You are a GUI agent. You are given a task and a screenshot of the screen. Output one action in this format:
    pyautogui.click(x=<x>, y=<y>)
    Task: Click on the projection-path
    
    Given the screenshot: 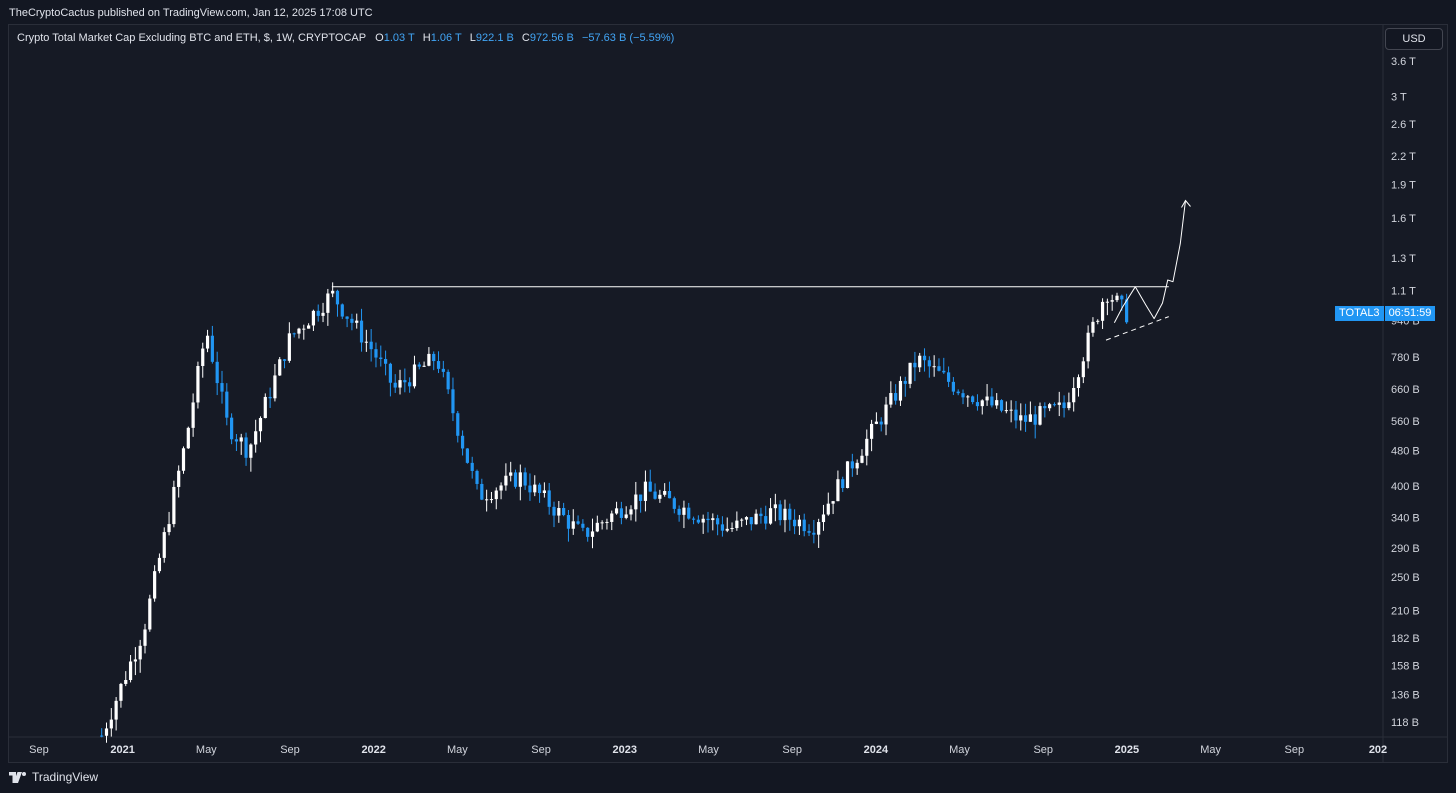 What is the action you would take?
    pyautogui.click(x=1150, y=261)
    